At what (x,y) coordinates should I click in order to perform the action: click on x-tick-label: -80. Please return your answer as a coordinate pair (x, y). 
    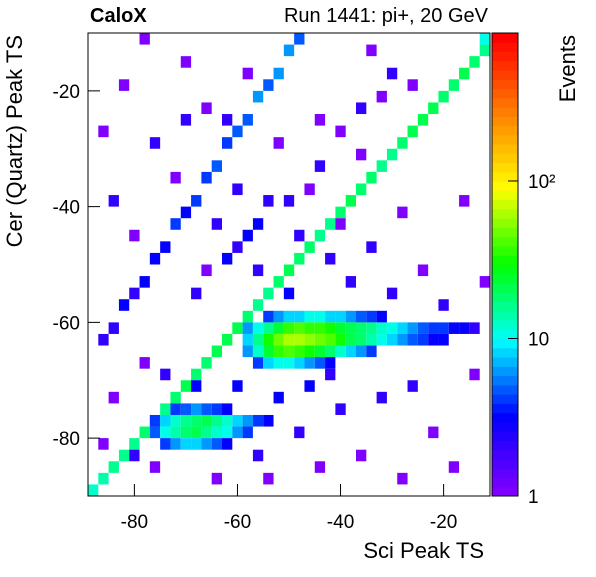
    Looking at the image, I should click on (134, 522).